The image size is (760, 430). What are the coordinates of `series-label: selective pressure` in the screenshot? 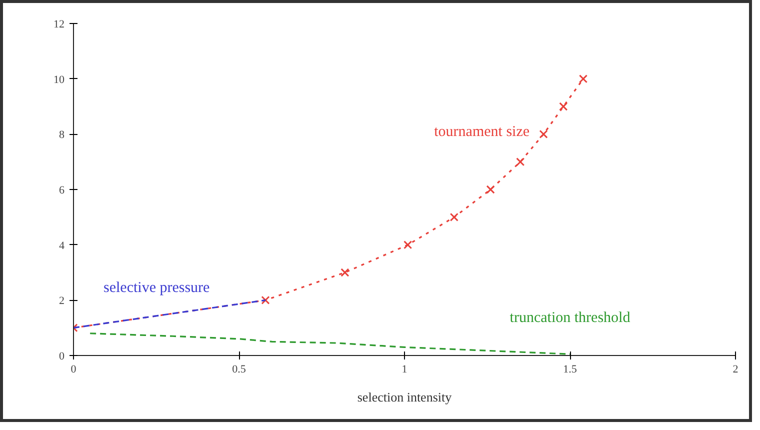 It's located at (157, 288).